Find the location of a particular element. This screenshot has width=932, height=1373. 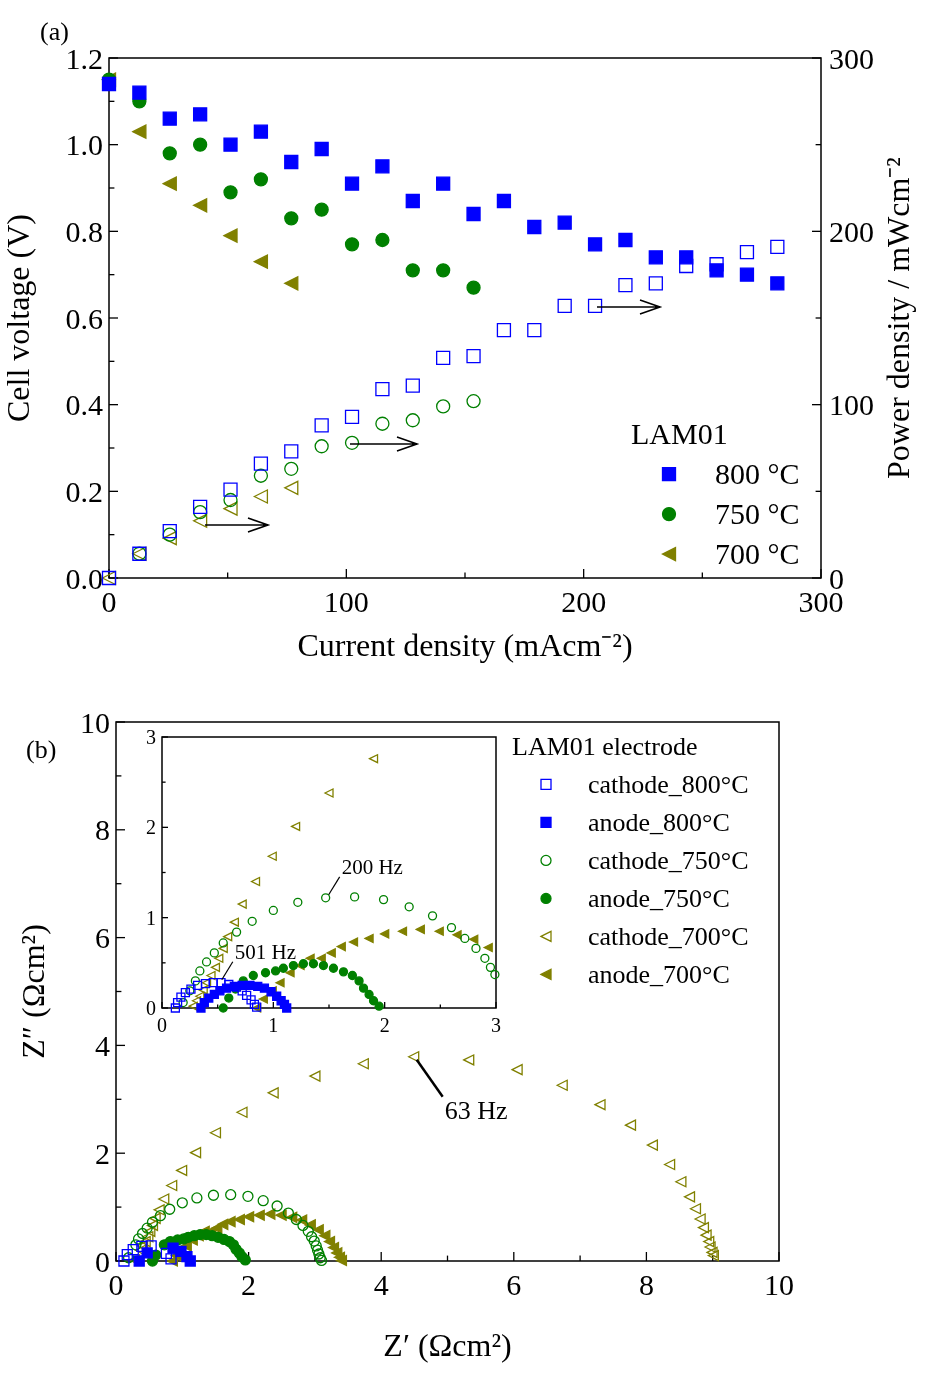

y2-axis-title: Power density / mWcm⁻² is located at coordinates (898, 318).